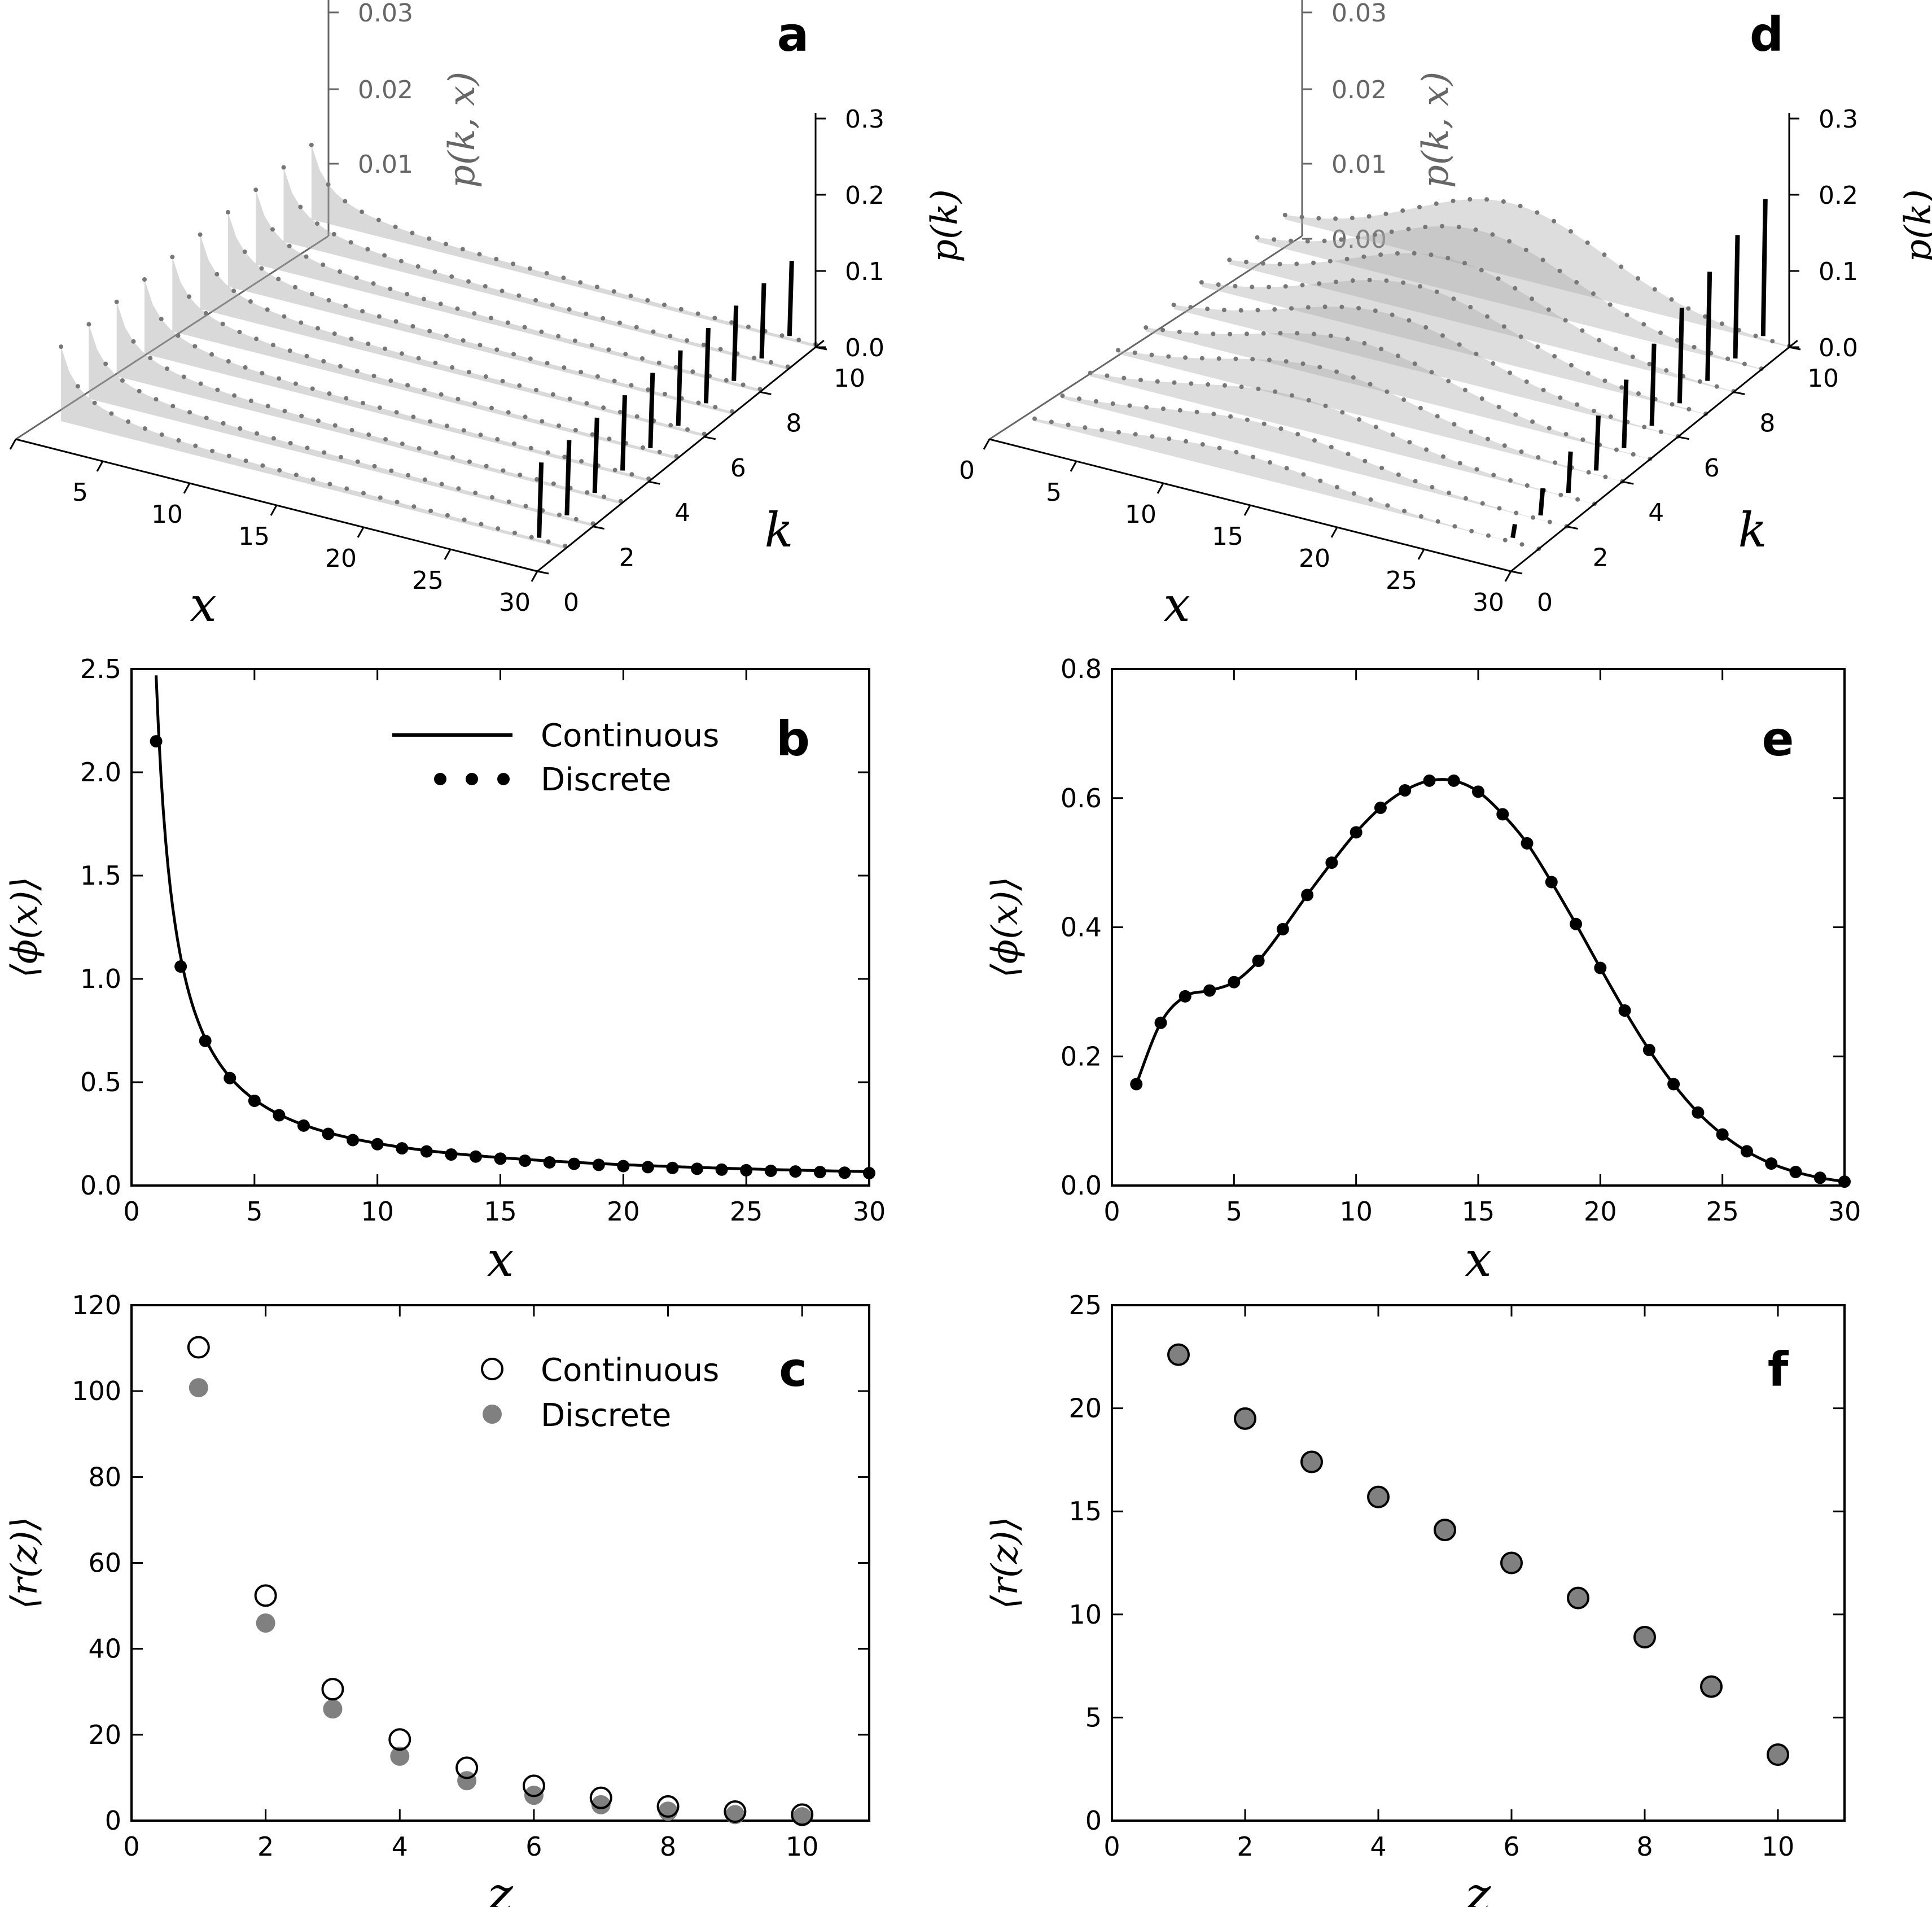 This screenshot has width=1932, height=1907. I want to click on pktick-label: 0.0, so click(1838, 348).